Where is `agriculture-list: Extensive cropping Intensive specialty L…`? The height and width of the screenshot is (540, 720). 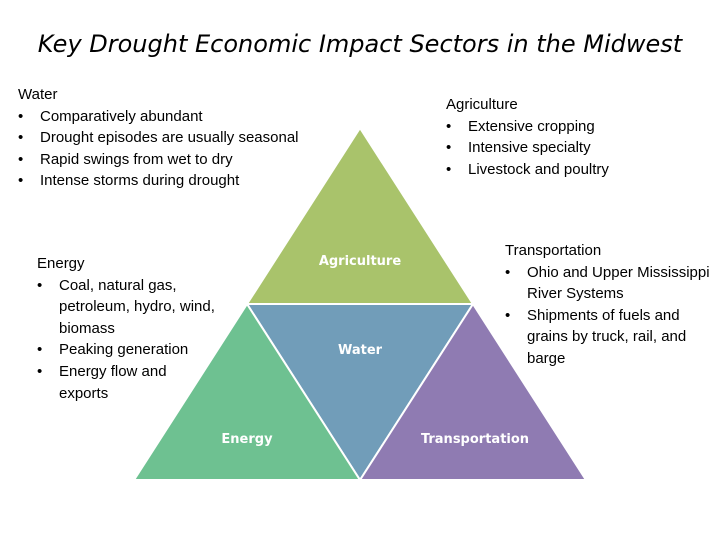 agriculture-list: Extensive cropping Intensive specialty L… is located at coordinates (576, 148).